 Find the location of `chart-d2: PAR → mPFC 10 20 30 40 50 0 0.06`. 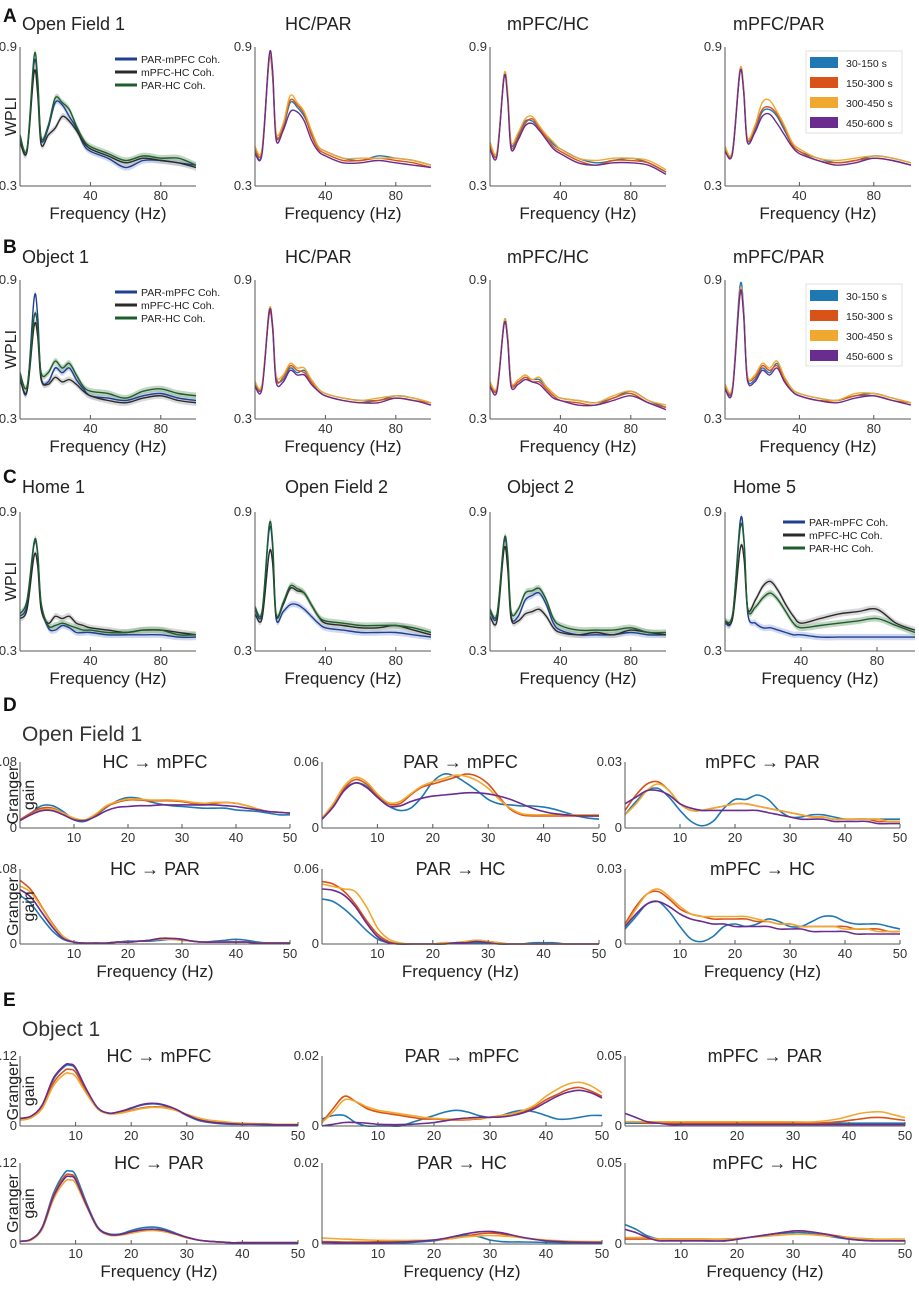

chart-d2: PAR → mPFC 10 20 30 40 50 0 0.06 is located at coordinates (450, 798).